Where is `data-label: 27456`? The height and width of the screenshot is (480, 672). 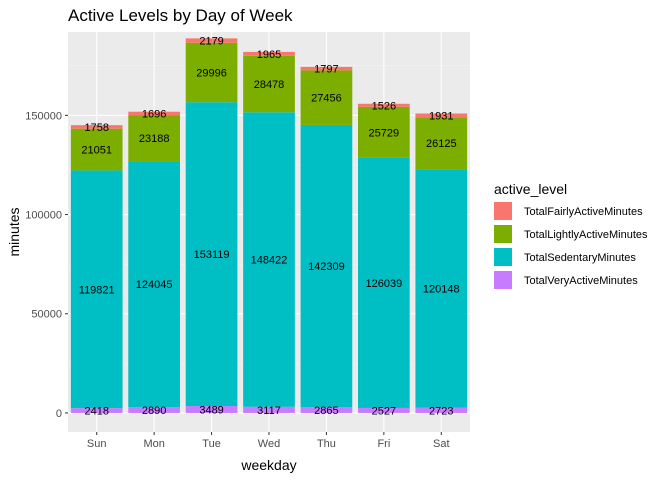 data-label: 27456 is located at coordinates (326, 99).